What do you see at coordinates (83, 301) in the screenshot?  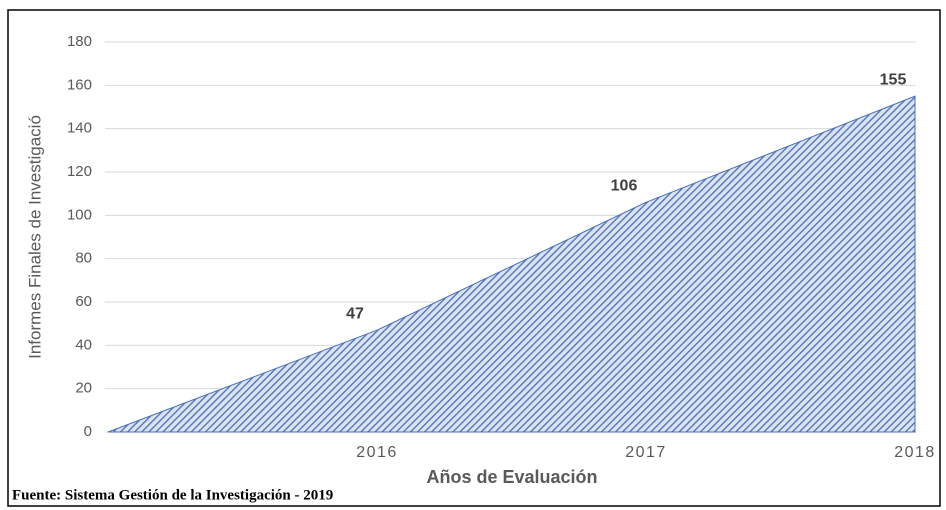 I see `y-tick-label: 60` at bounding box center [83, 301].